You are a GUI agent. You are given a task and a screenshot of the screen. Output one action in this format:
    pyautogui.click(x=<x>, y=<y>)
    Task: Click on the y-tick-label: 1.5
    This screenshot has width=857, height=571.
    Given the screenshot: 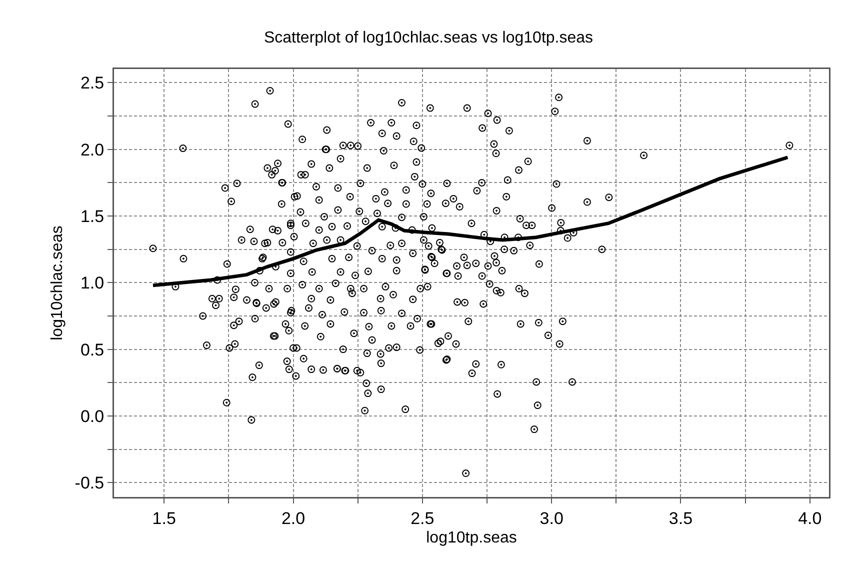 What is the action you would take?
    pyautogui.click(x=92, y=216)
    